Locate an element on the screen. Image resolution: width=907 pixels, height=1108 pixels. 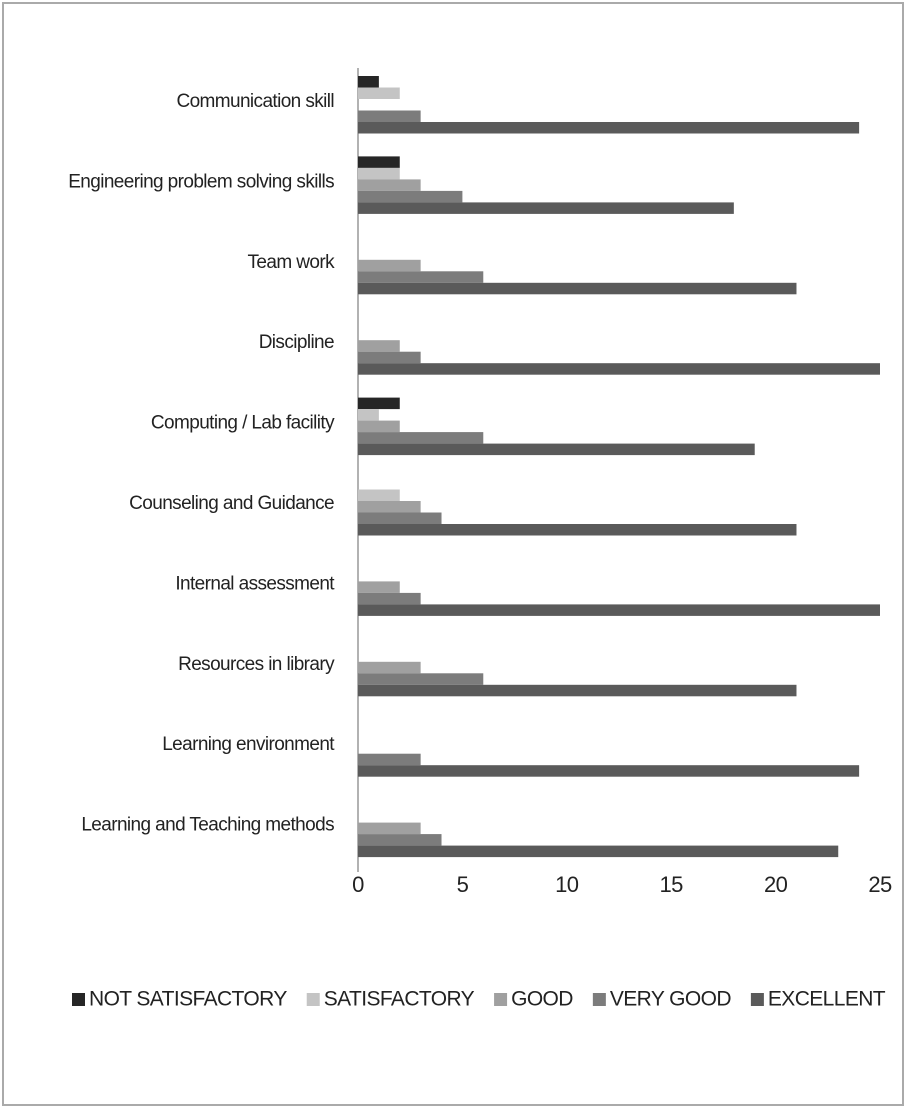
y-tick-label: Internal assessment is located at coordinates (255, 583).